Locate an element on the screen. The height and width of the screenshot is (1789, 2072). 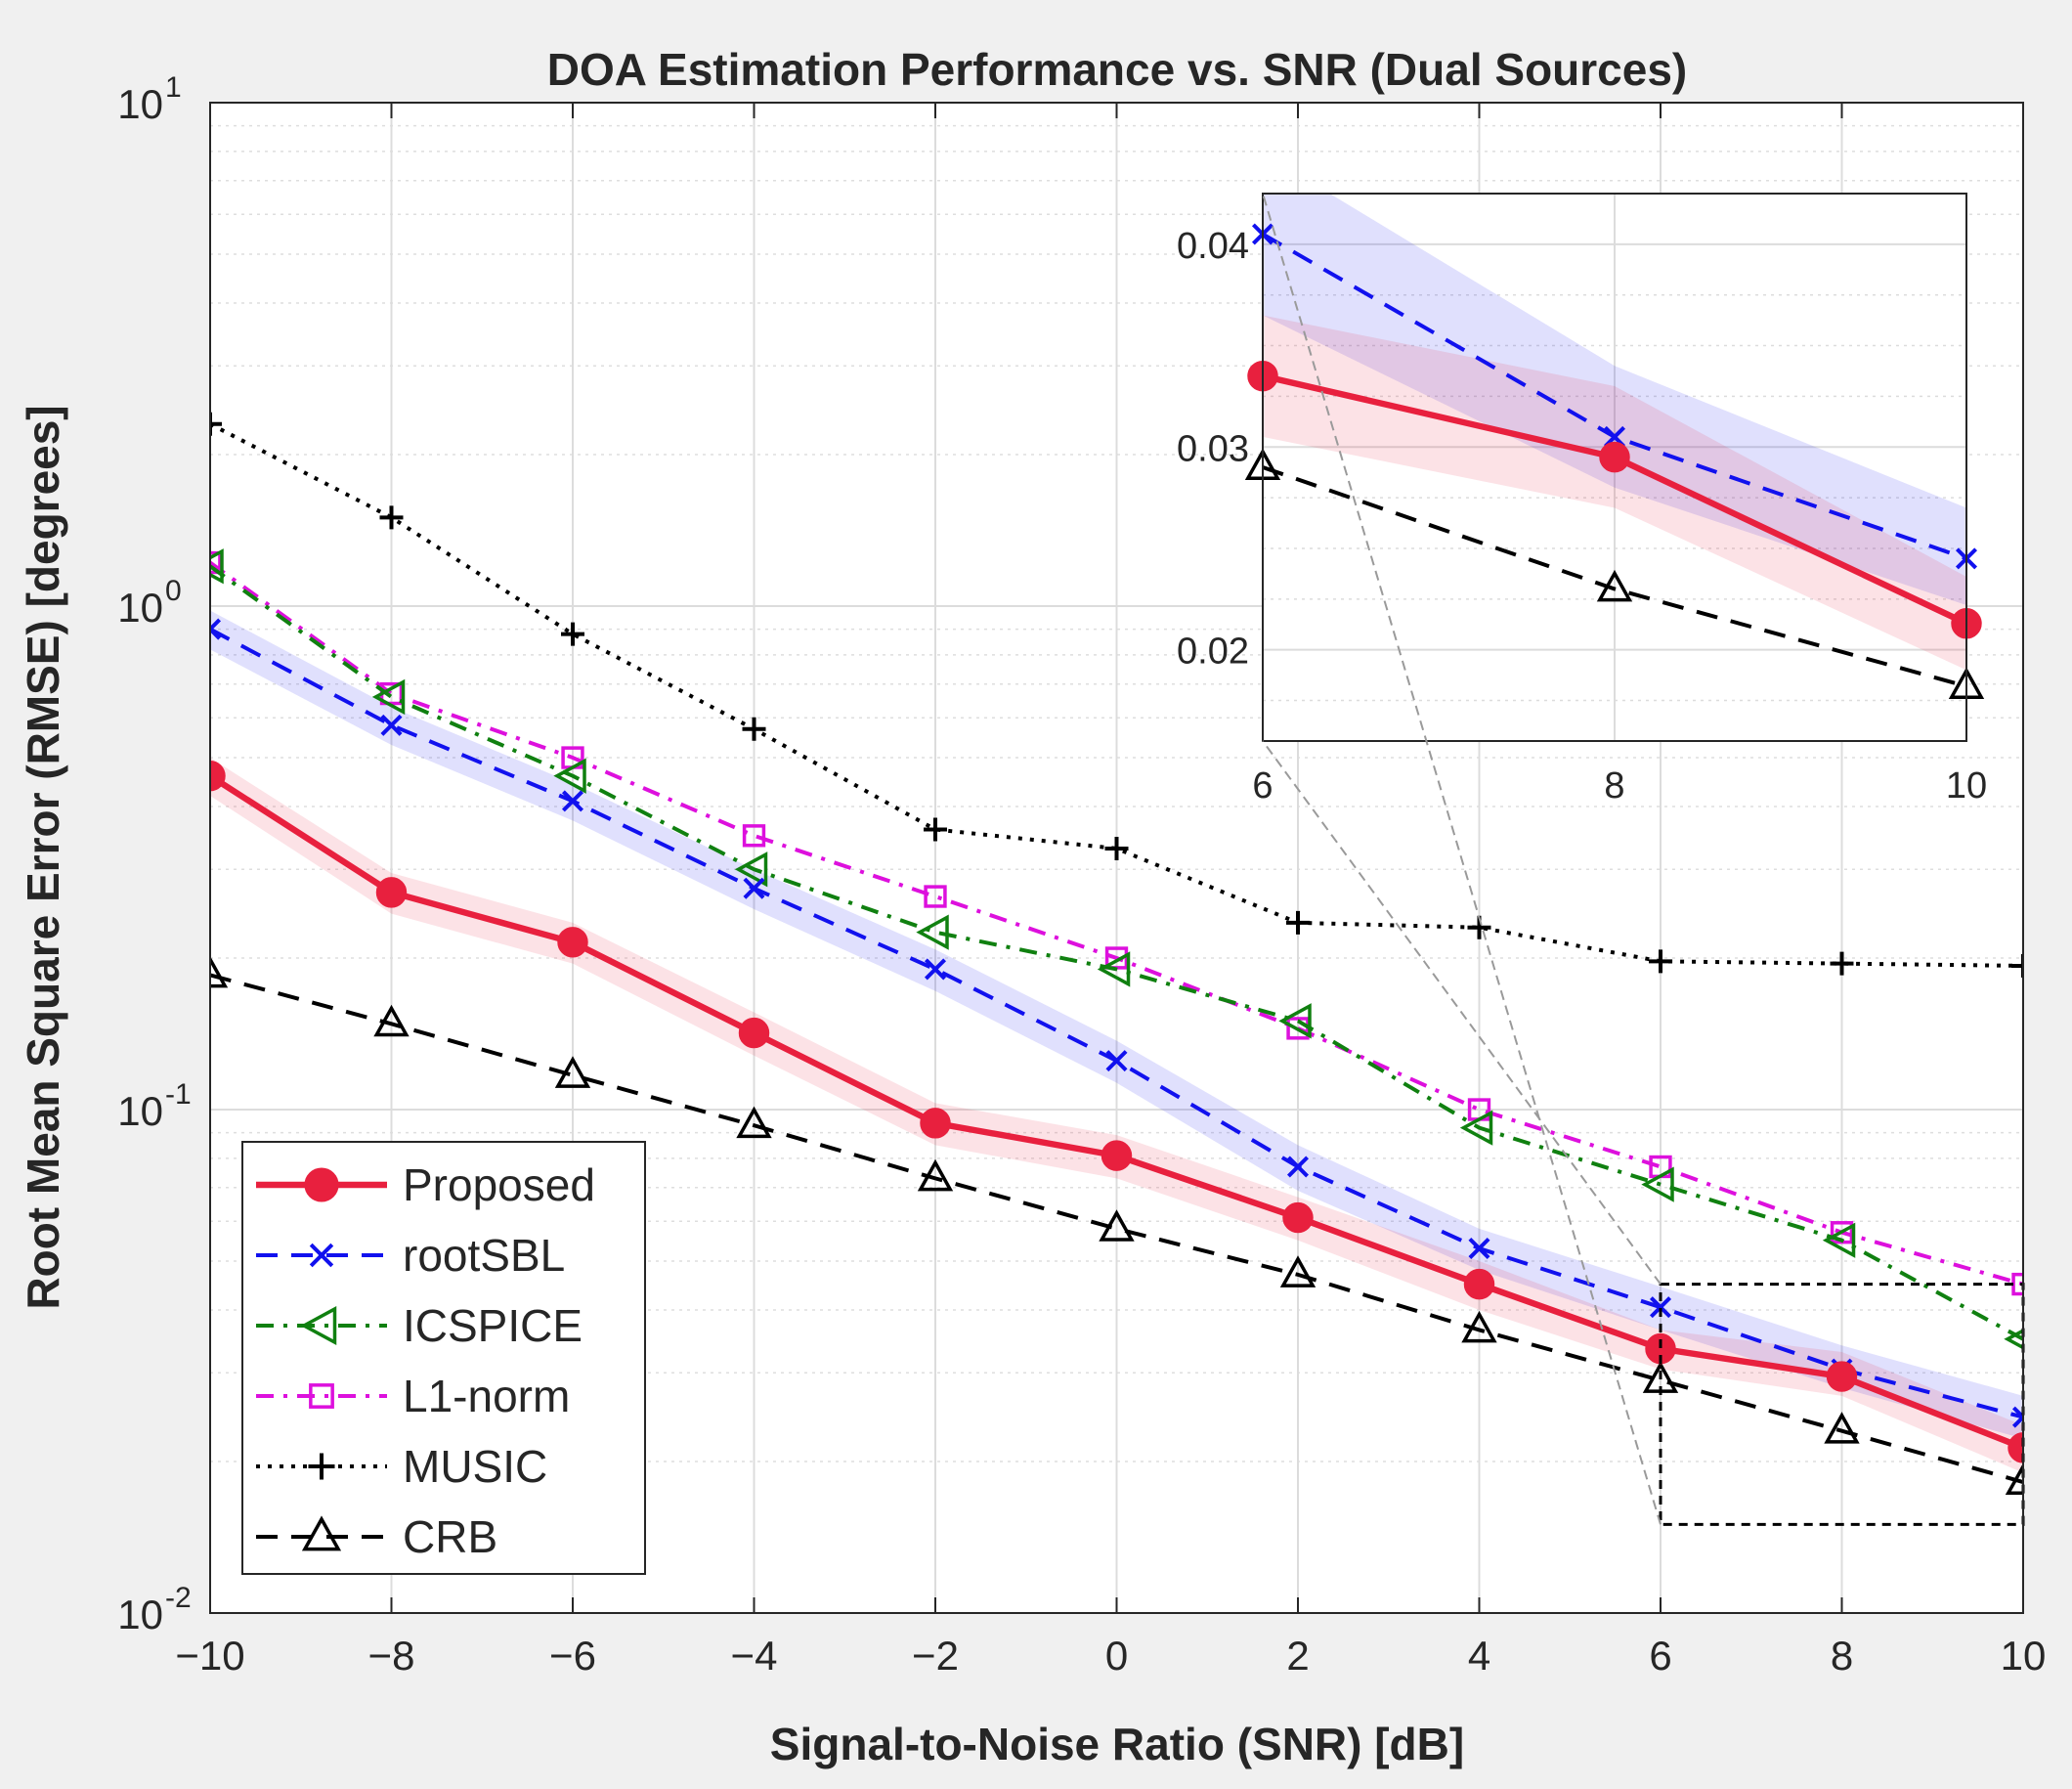
y-tick-exponent: -1 is located at coordinates (178, 1094).